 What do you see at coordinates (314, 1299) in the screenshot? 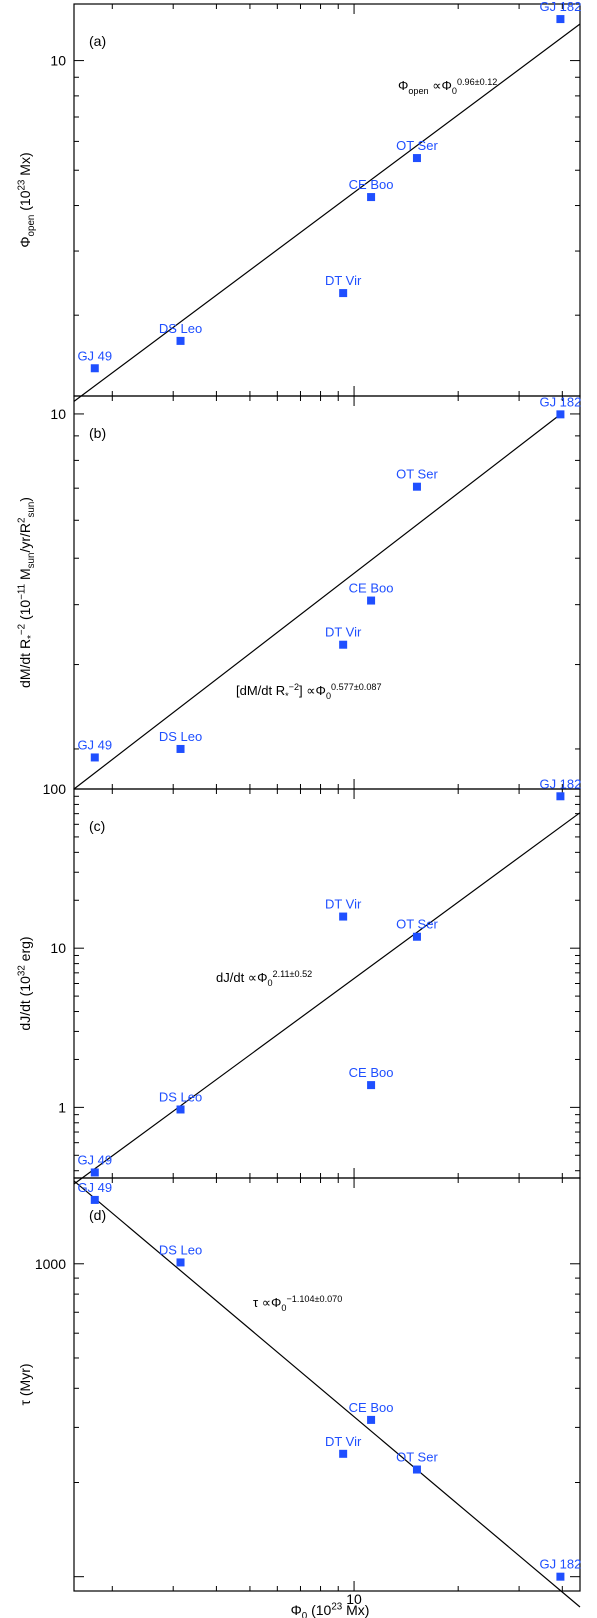
I see `text-part: −1.104±0.070` at bounding box center [314, 1299].